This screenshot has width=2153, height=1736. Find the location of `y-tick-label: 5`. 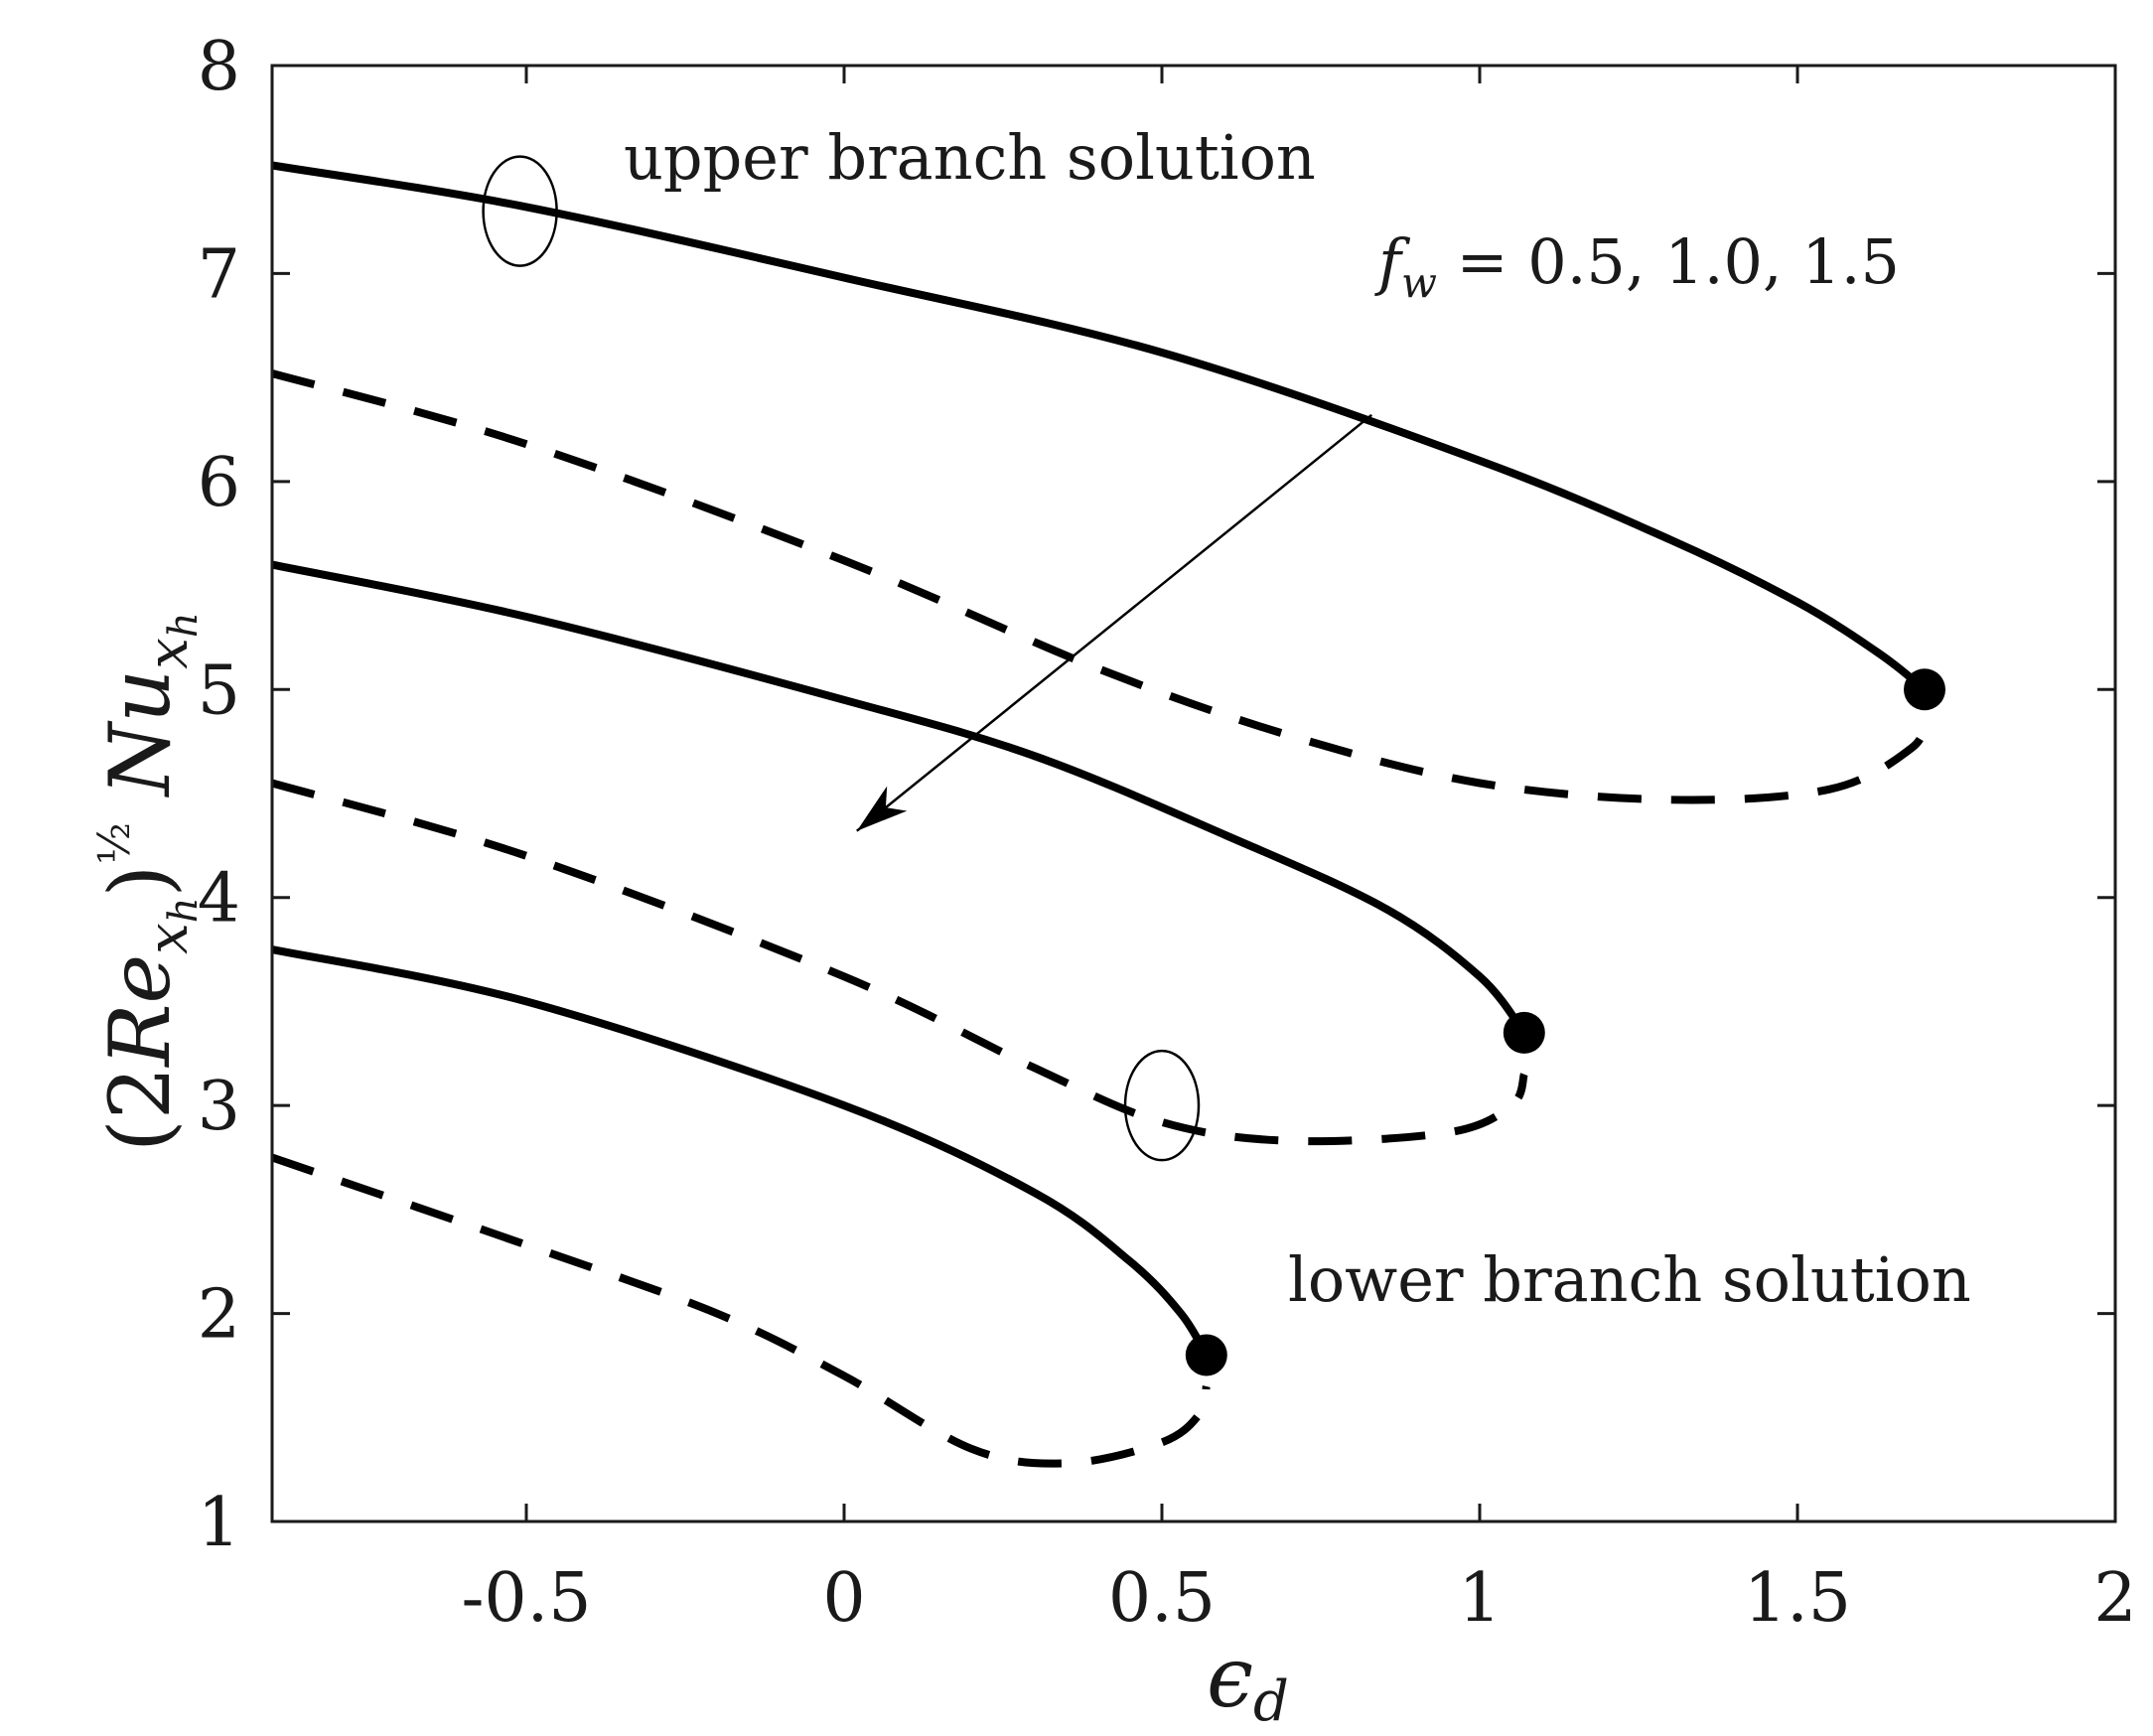

y-tick-label: 5 is located at coordinates (219, 690).